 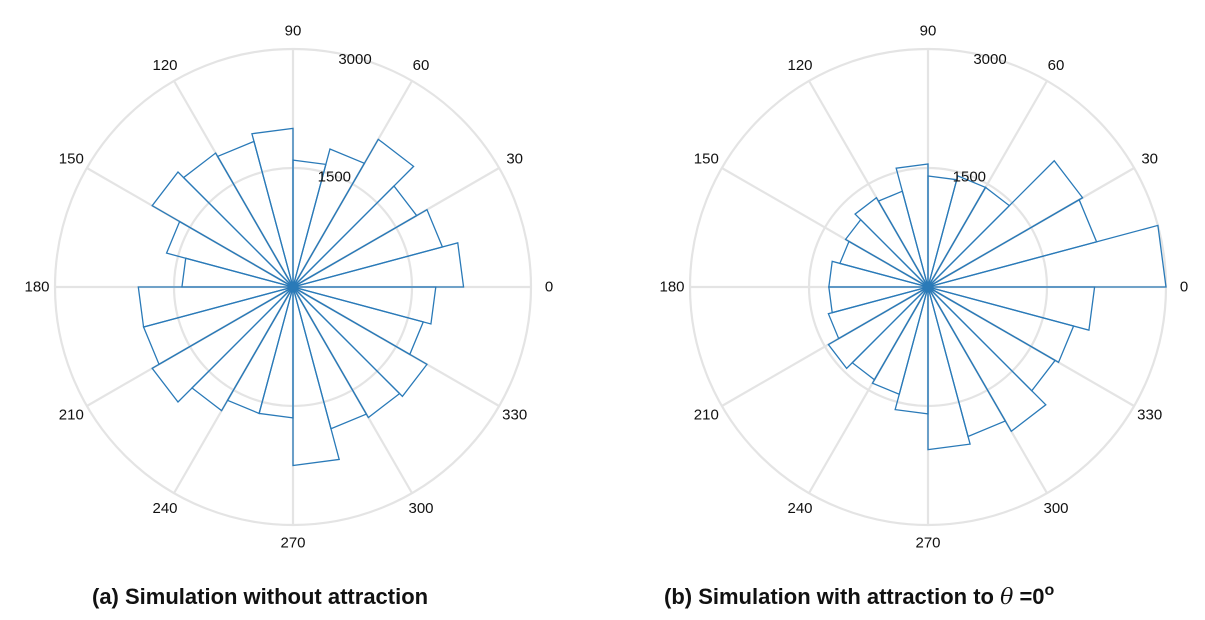 I want to click on caption-b-theta: θ, so click(x=1007, y=597).